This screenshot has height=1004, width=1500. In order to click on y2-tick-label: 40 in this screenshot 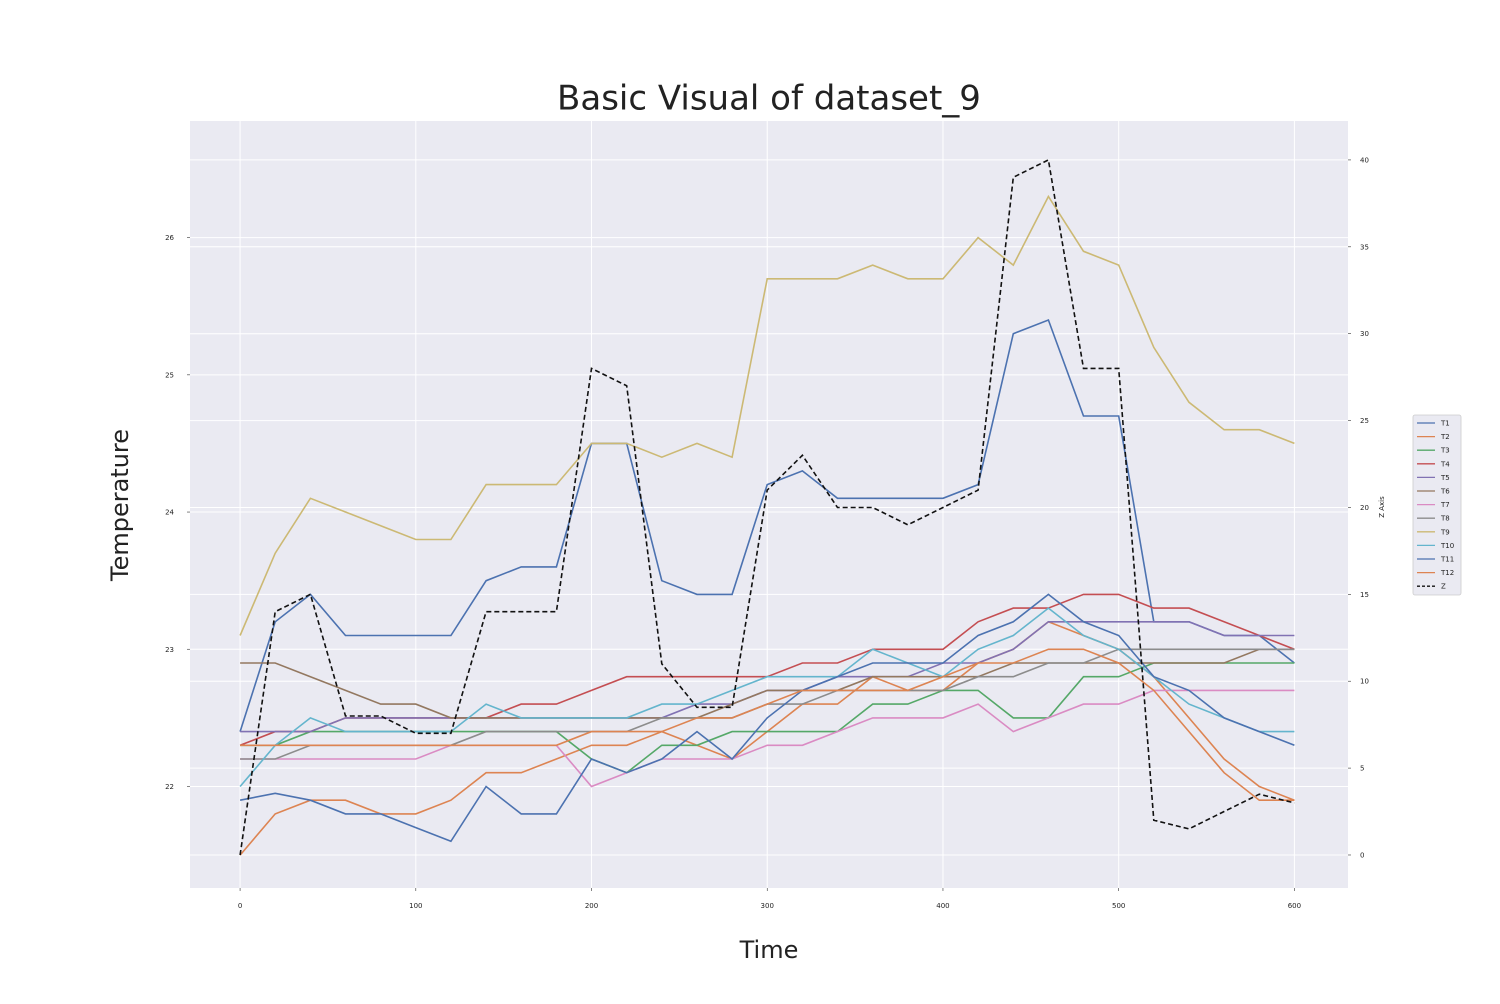, I will do `click(1364, 160)`.